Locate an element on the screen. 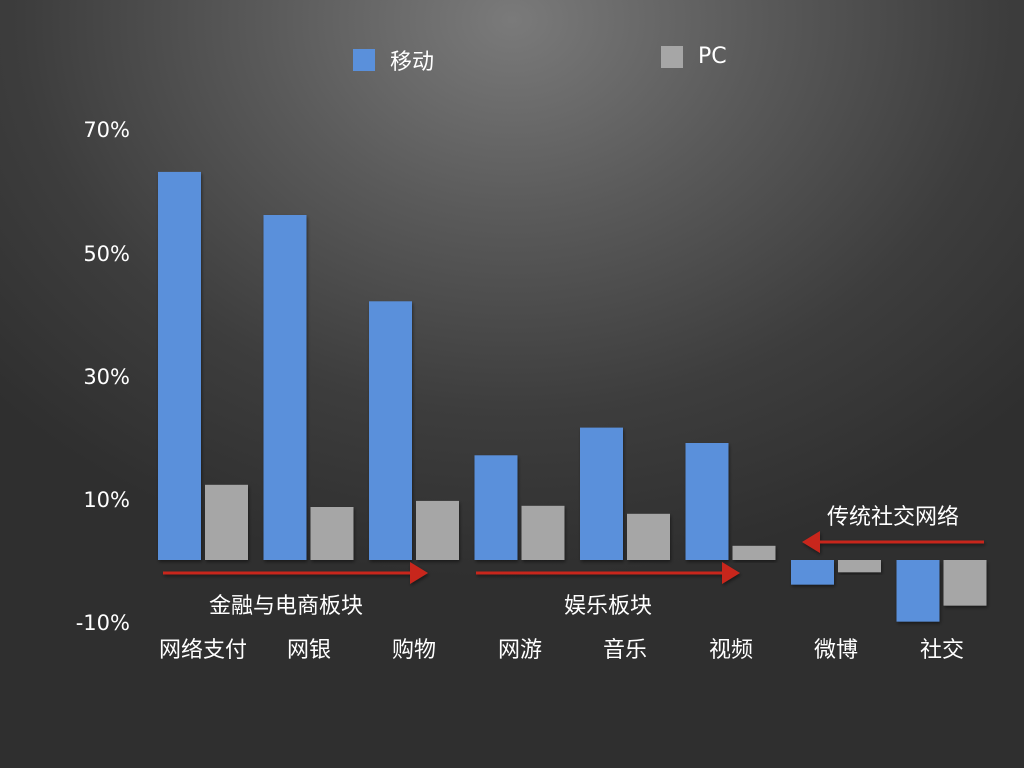 The height and width of the screenshot is (768, 1024). legend-pc-label: PC is located at coordinates (712, 56).